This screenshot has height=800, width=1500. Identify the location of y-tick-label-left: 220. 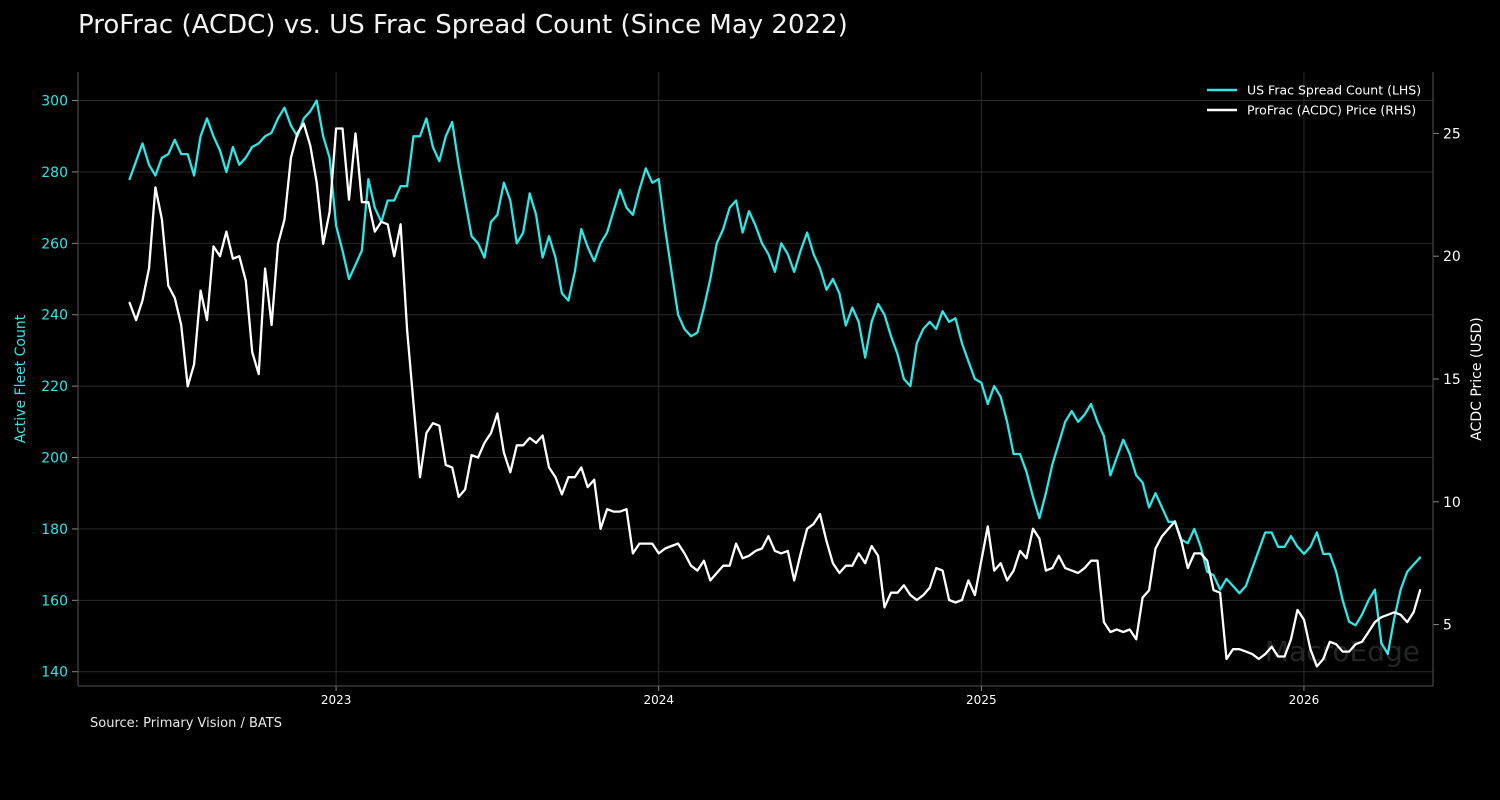
(54, 387).